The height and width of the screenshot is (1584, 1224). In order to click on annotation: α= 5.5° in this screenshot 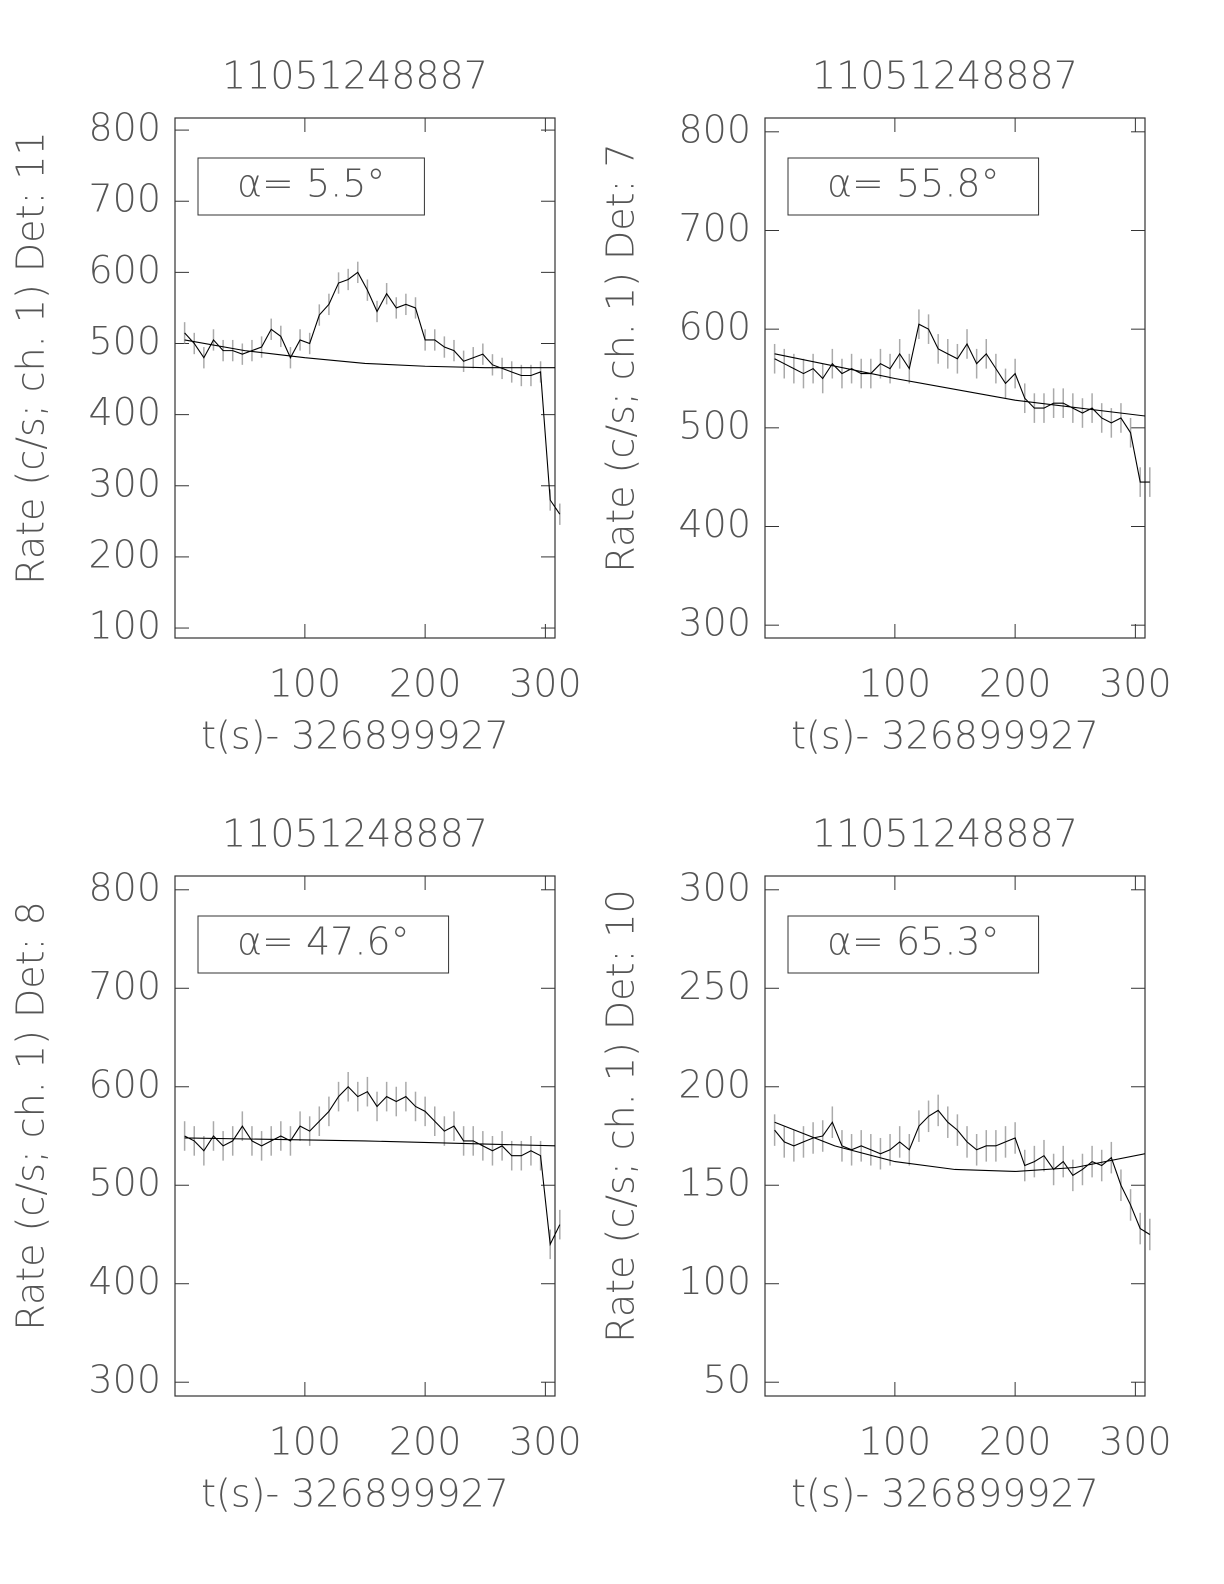, I will do `click(311, 184)`.